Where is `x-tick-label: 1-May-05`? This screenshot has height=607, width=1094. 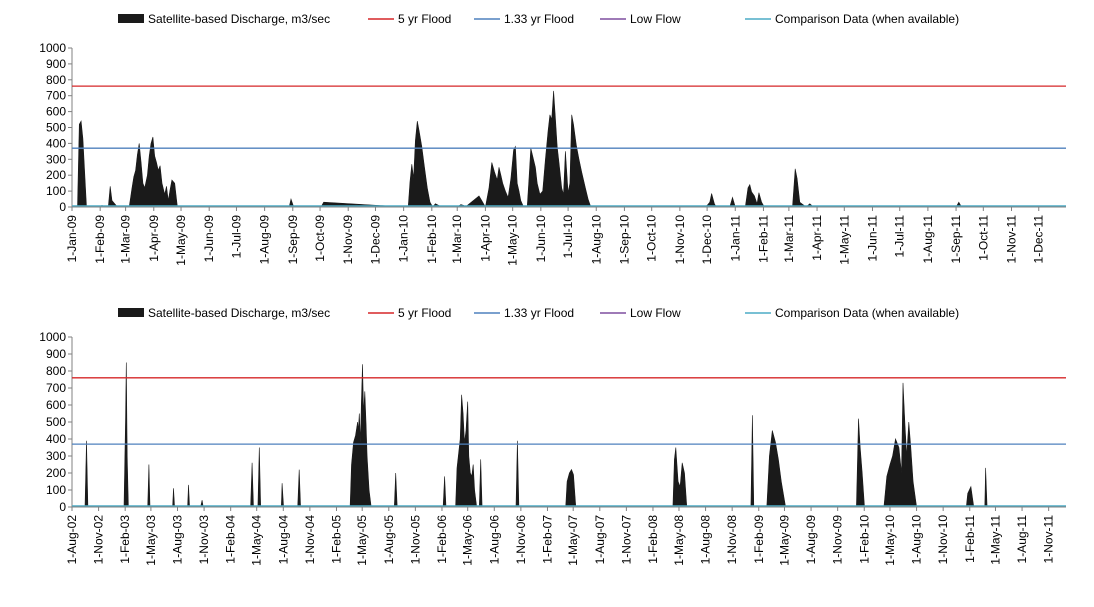
x-tick-label: 1-May-05 is located at coordinates (362, 540).